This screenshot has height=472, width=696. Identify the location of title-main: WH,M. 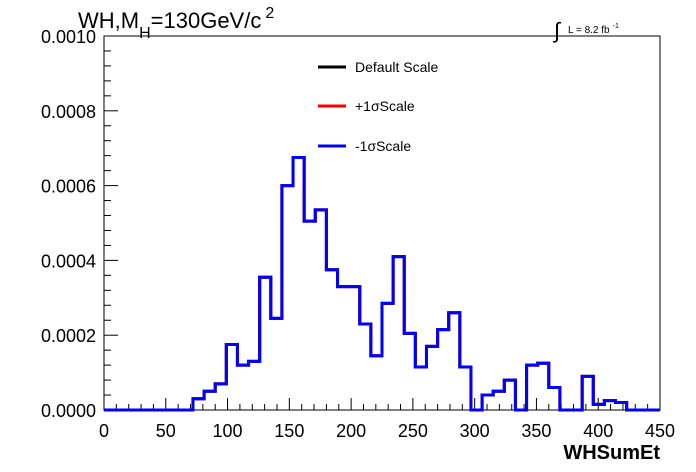
(108, 20).